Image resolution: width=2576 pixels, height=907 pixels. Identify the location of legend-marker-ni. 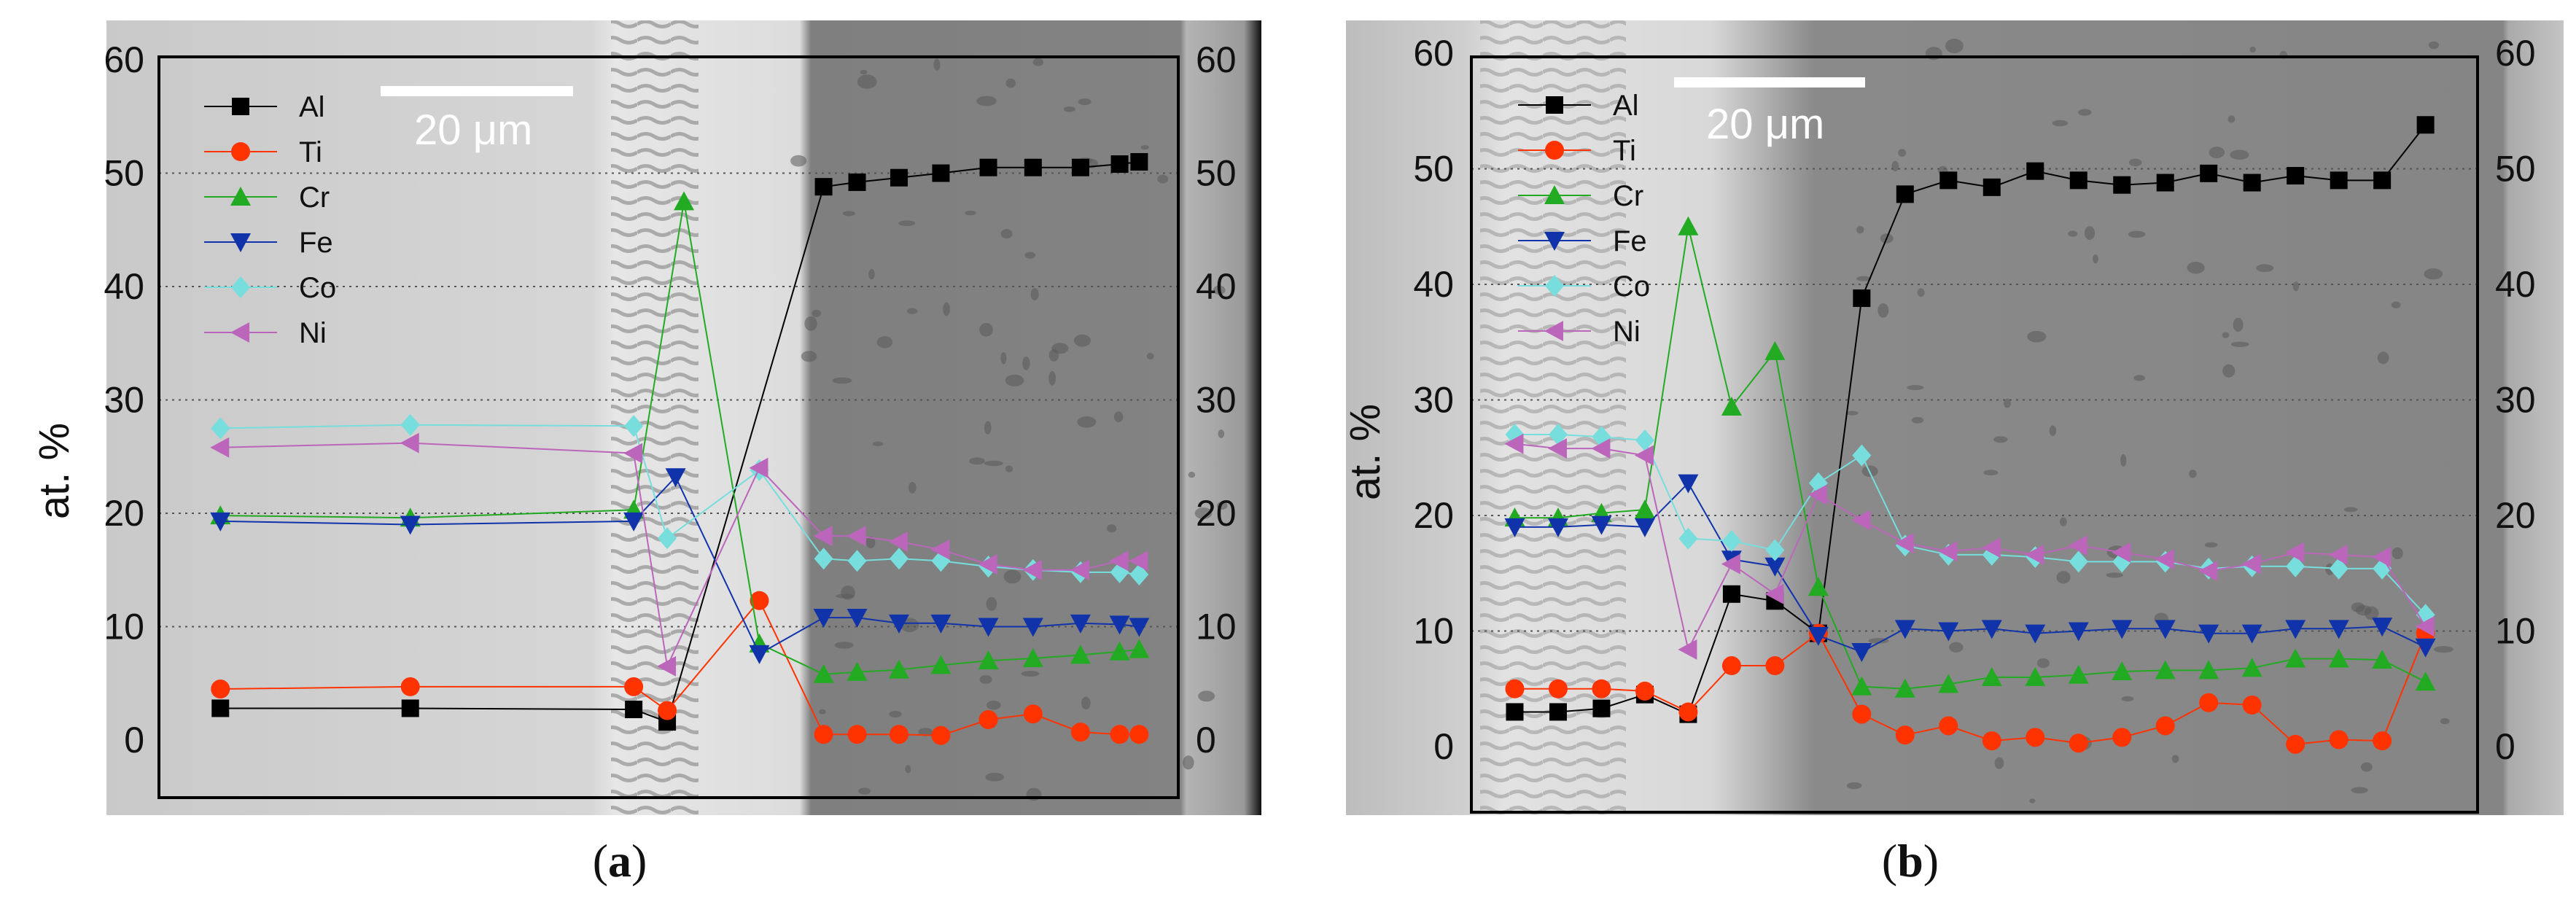
(239, 332).